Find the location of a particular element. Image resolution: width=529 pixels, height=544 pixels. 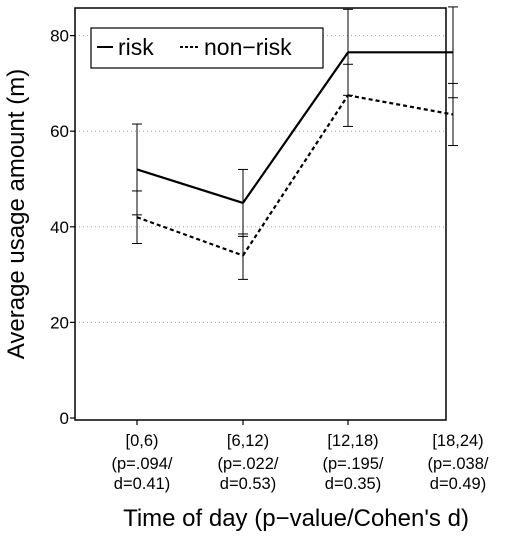

y-tick-label-40: 40 is located at coordinates (59, 227).